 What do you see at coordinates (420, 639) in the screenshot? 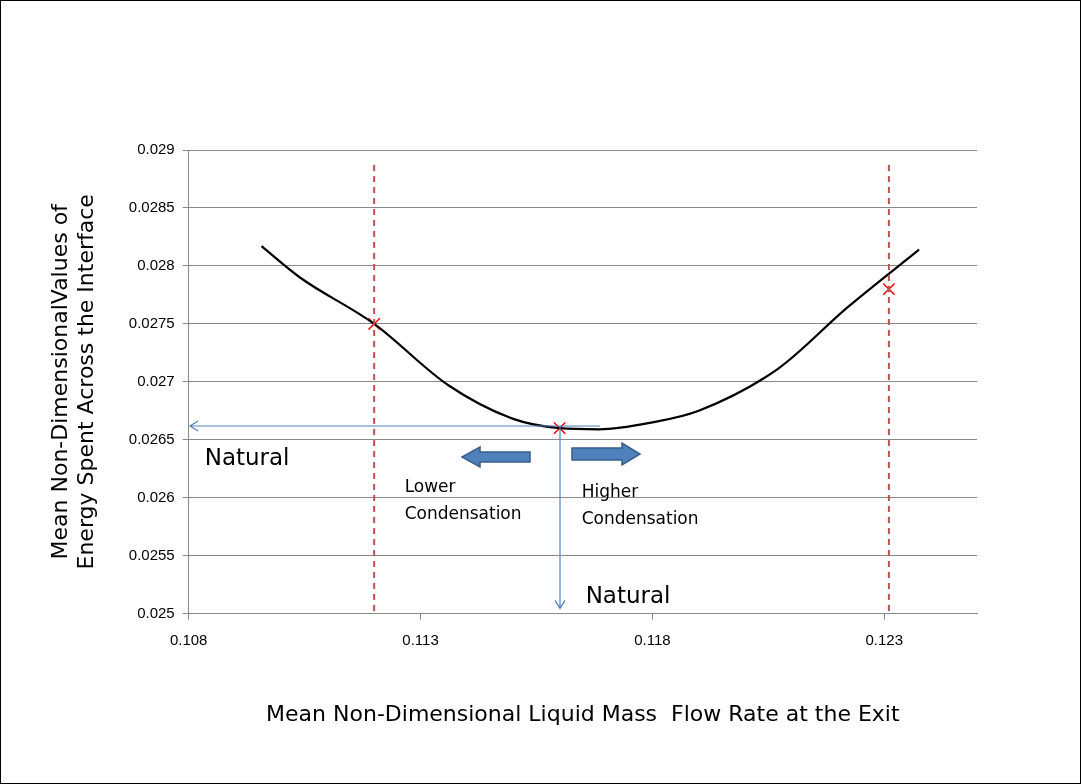
I see `x-tick-label: 0.113` at bounding box center [420, 639].